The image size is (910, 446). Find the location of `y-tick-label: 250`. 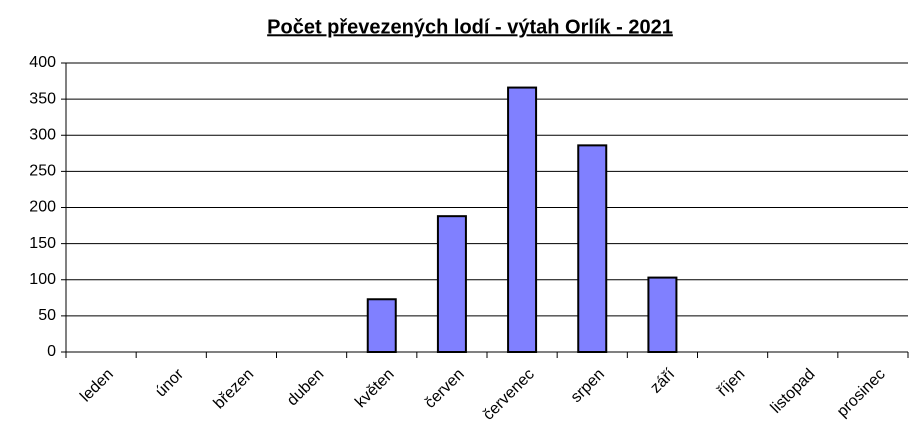

y-tick-label: 250 is located at coordinates (42, 171).